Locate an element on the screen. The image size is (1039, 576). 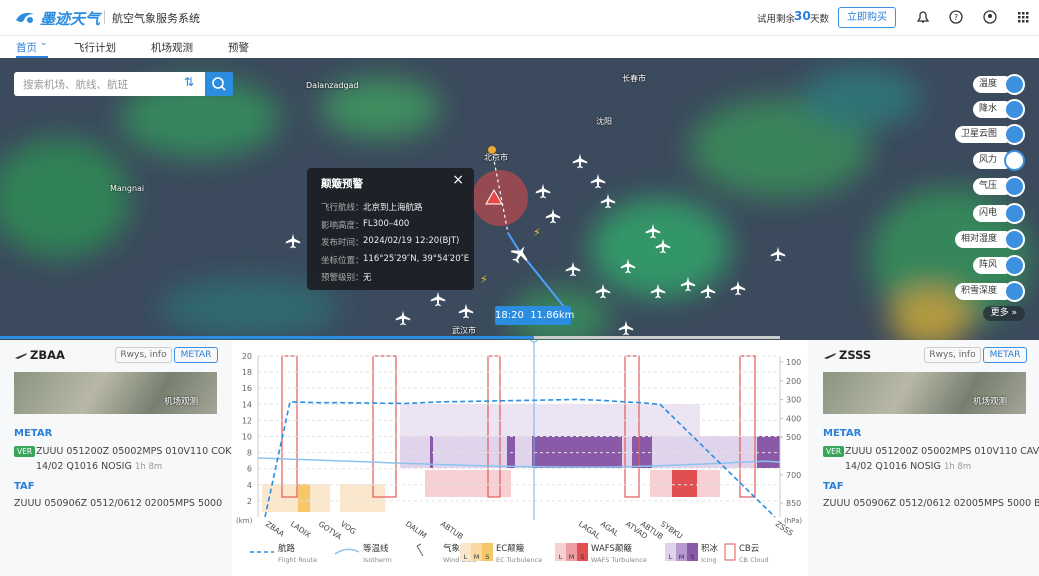
layer-label: 卫星云图 is located at coordinates (983, 134).